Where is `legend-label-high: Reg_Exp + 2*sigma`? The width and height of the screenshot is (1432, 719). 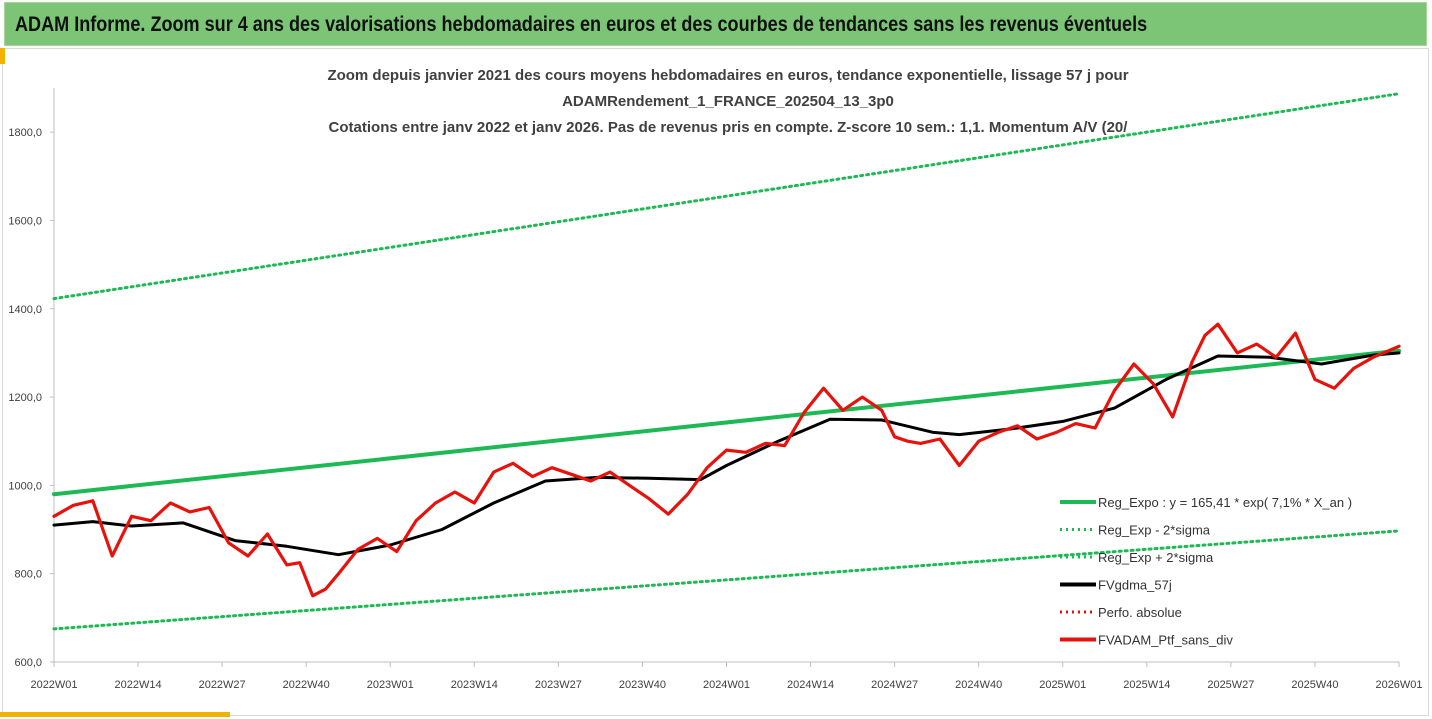 legend-label-high: Reg_Exp + 2*sigma is located at coordinates (1156, 557).